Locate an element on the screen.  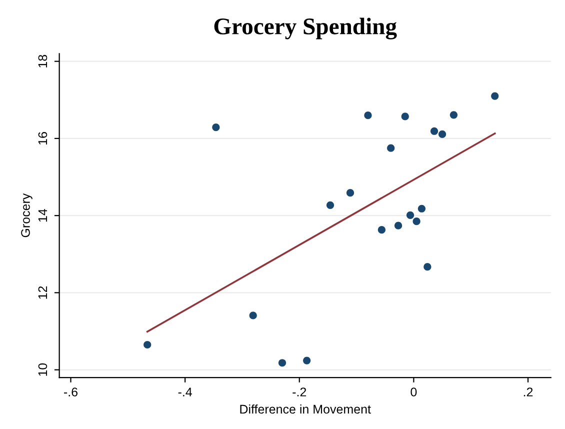
x-tick-label: -.4 is located at coordinates (185, 392).